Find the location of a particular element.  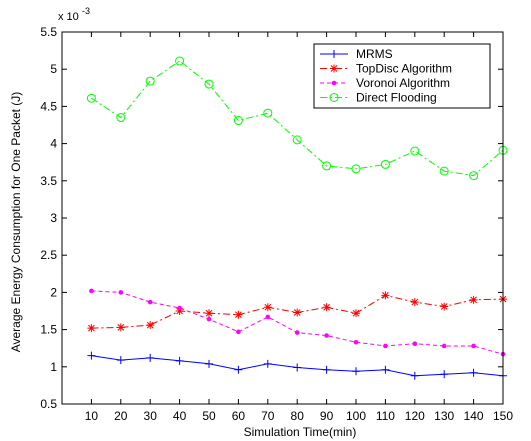

x-tick-label: 140 is located at coordinates (474, 416).